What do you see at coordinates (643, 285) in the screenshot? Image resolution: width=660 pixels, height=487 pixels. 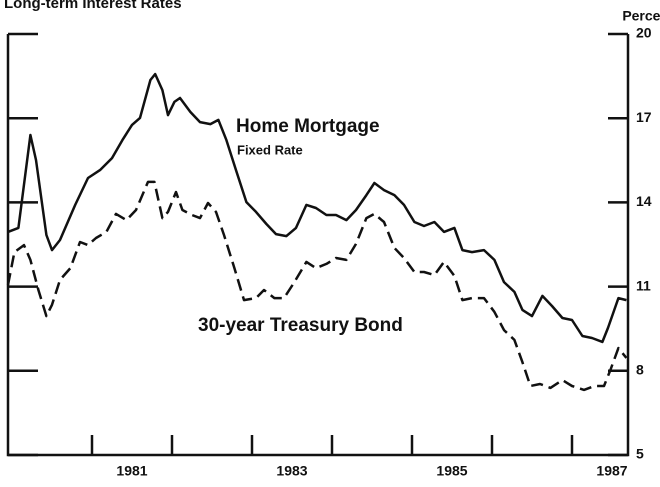 I see `y-tick-label: 11` at bounding box center [643, 285].